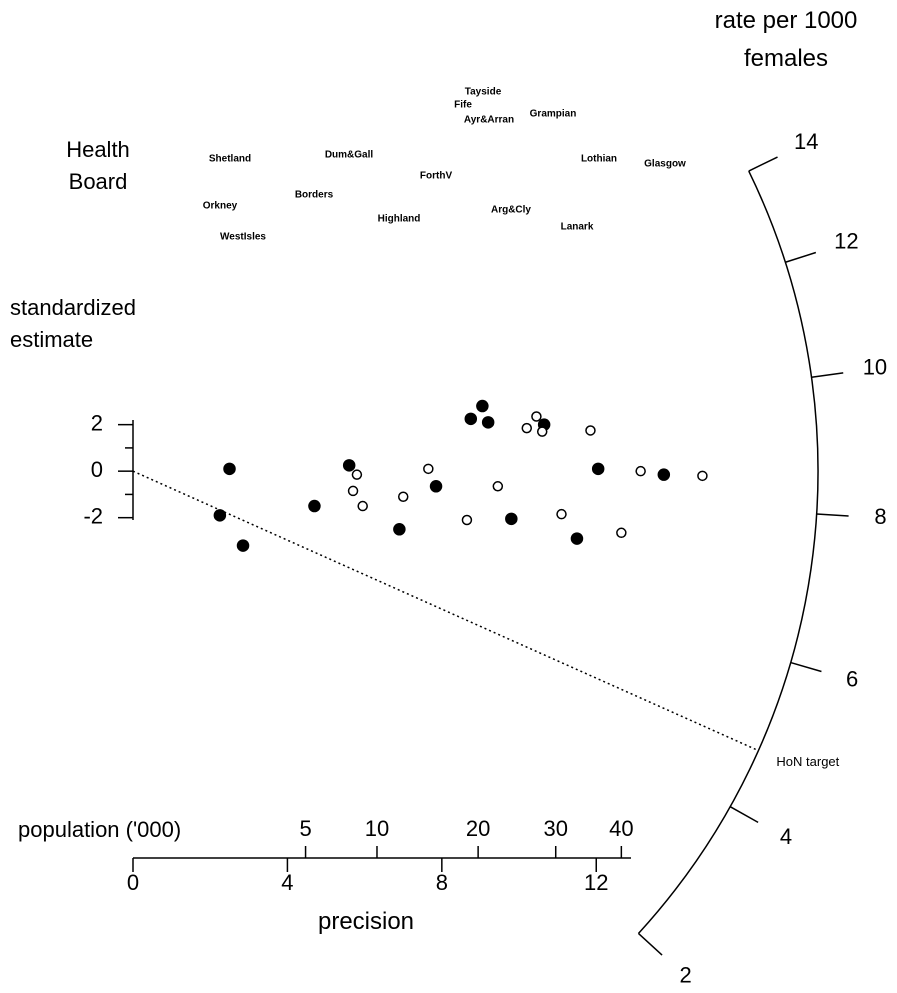 The width and height of the screenshot is (897, 993). What do you see at coordinates (98, 165) in the screenshot?
I see `row-label: Health Board` at bounding box center [98, 165].